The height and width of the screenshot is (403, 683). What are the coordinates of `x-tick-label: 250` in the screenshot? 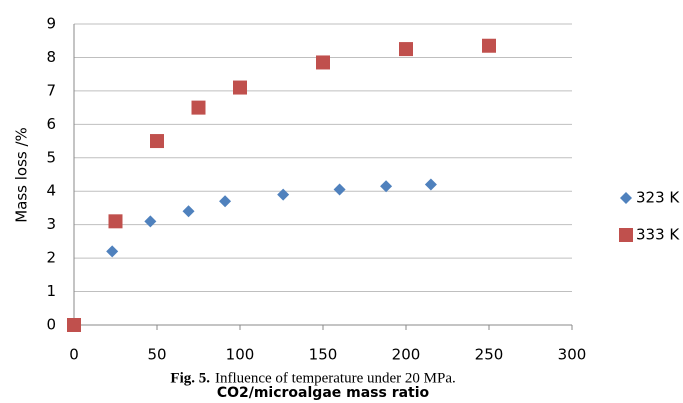 It's located at (489, 355).